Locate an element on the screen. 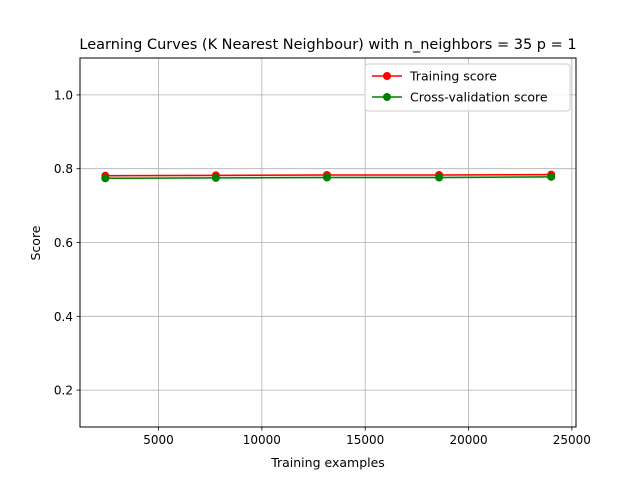 The width and height of the screenshot is (640, 480). y-tick-label: 0.6 is located at coordinates (63, 243).